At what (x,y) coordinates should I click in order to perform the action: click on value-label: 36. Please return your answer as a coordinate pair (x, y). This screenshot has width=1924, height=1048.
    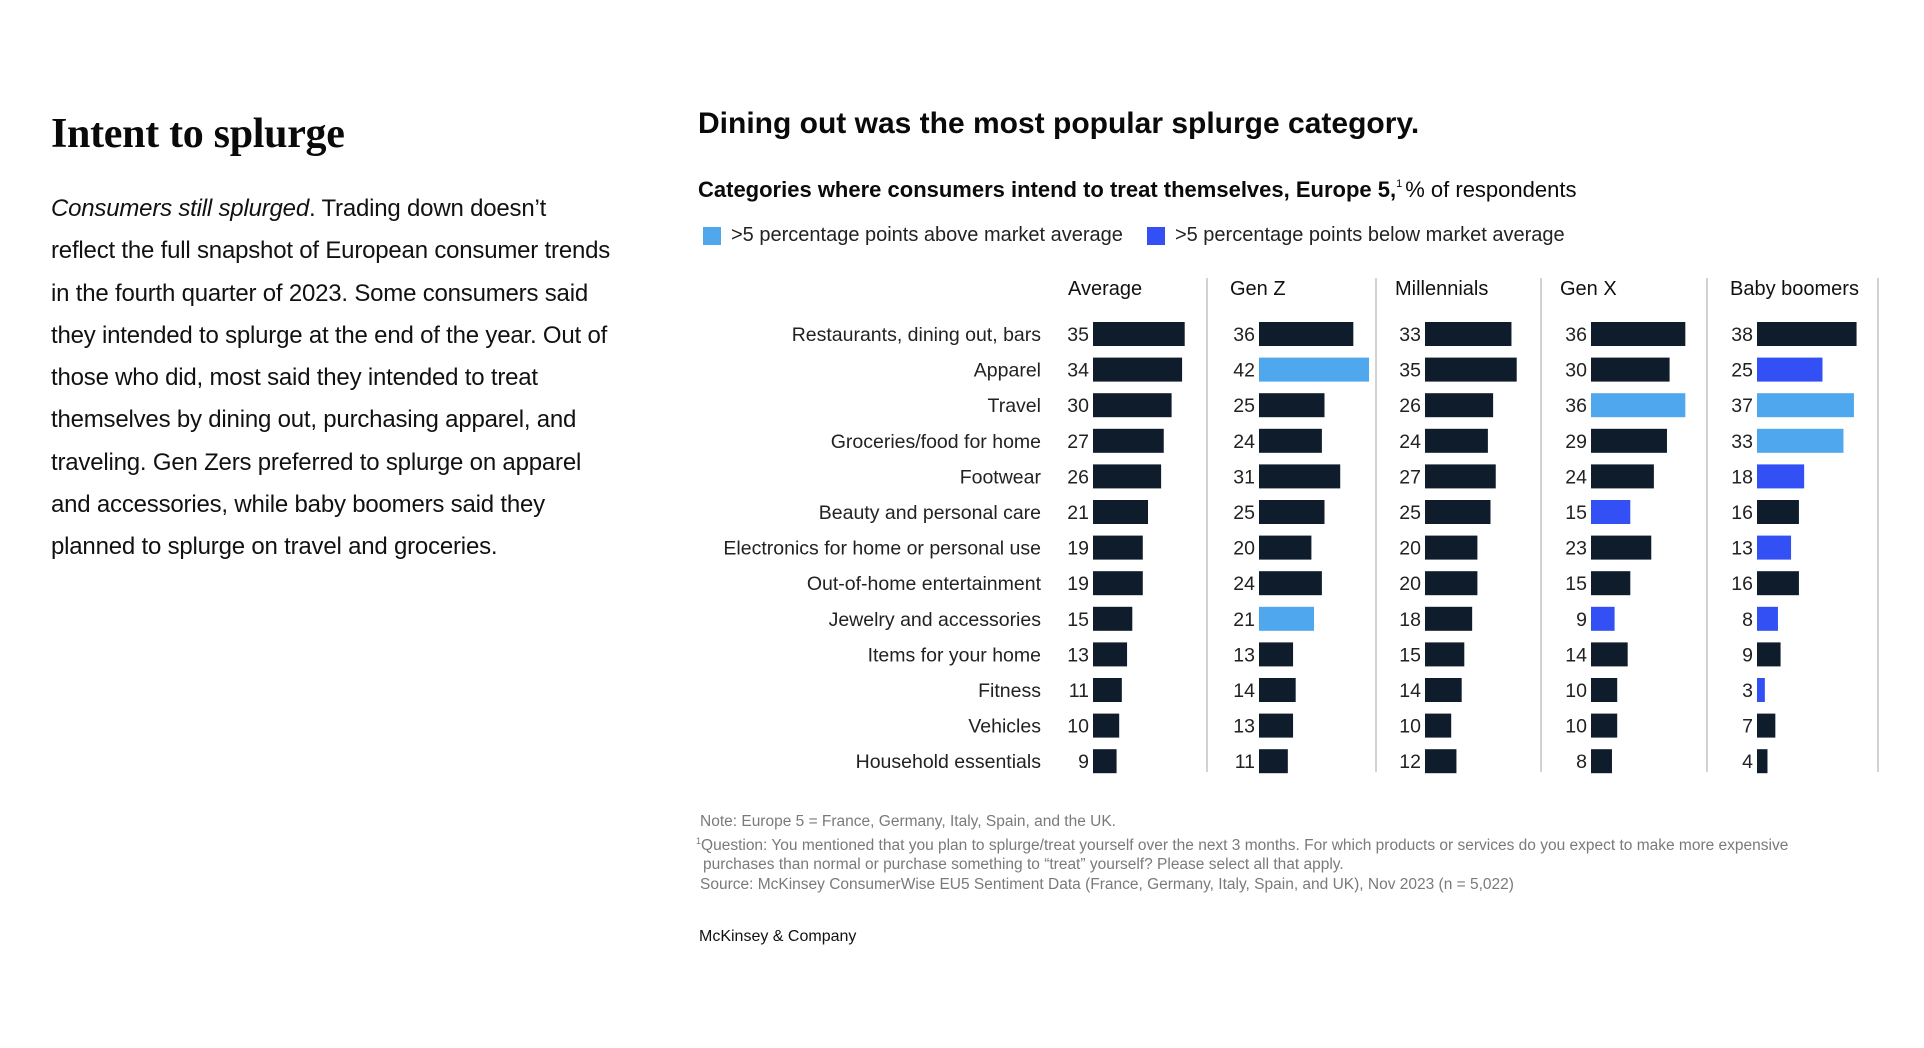
    Looking at the image, I should click on (1244, 335).